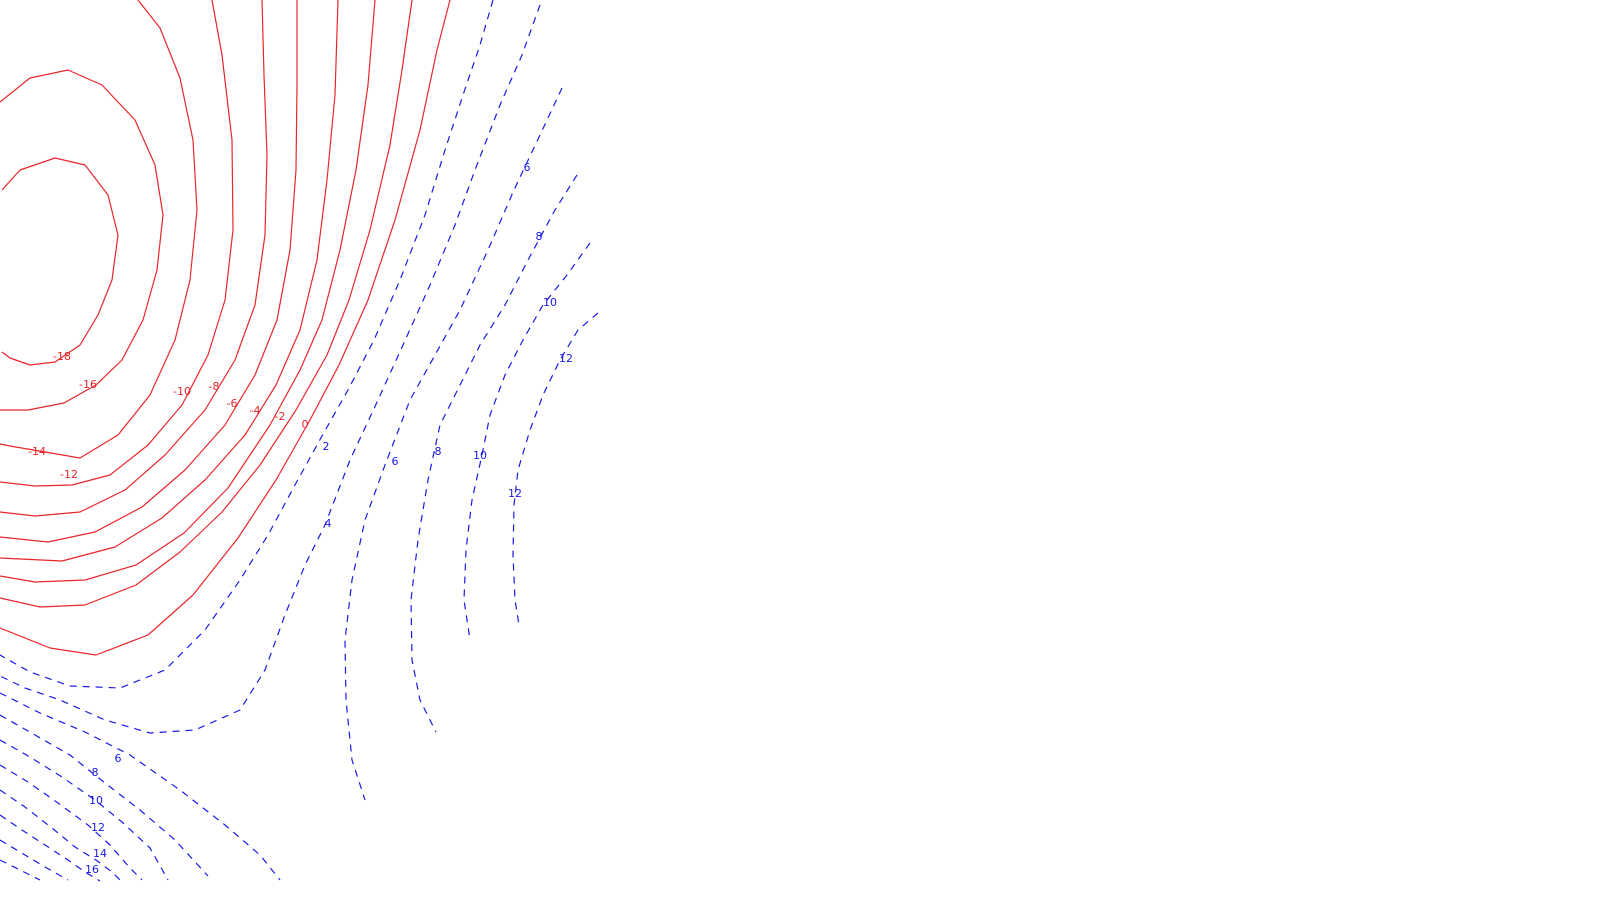 The height and width of the screenshot is (900, 1600). What do you see at coordinates (232, 403) in the screenshot?
I see `contour-label-6: -6` at bounding box center [232, 403].